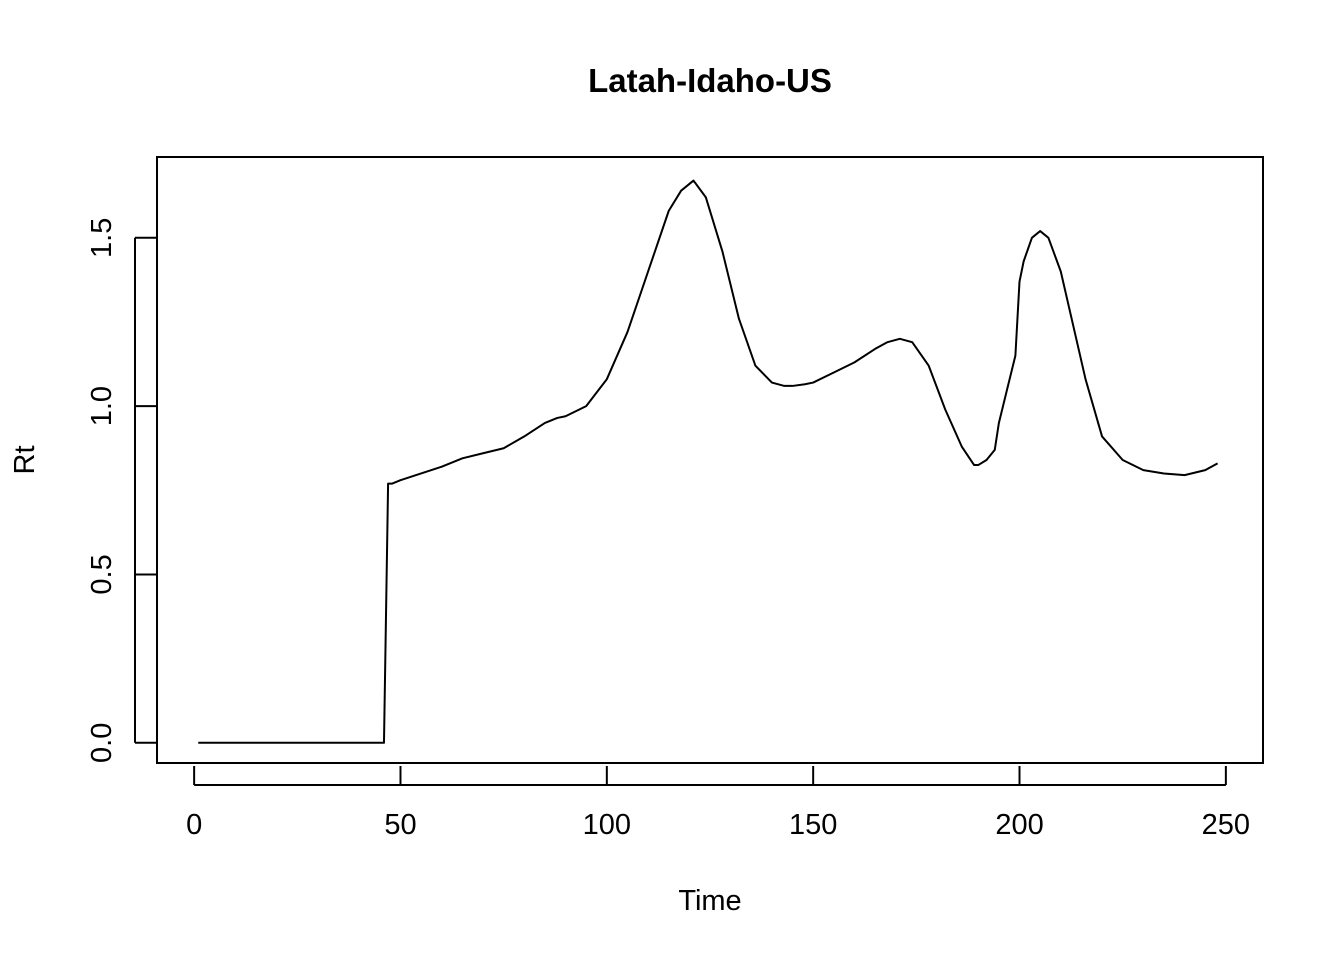 This screenshot has height=960, width=1344. Describe the element at coordinates (813, 825) in the screenshot. I see `x-tick-label: 150` at that location.